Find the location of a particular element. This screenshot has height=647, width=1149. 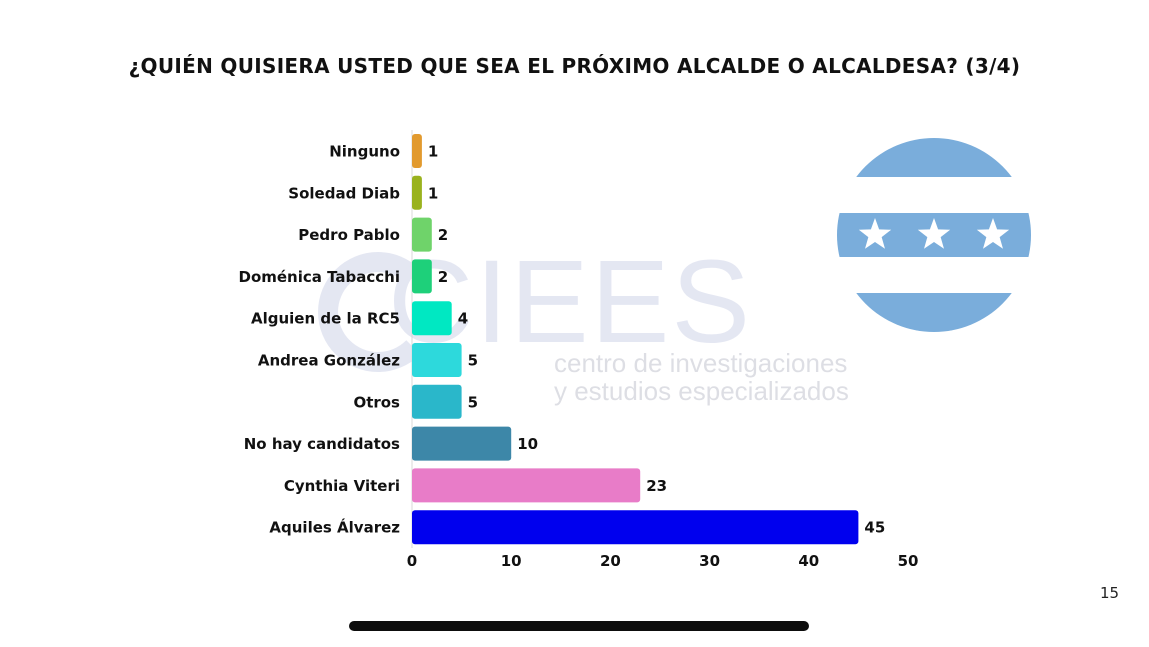

category-label: Otros is located at coordinates (376, 402).